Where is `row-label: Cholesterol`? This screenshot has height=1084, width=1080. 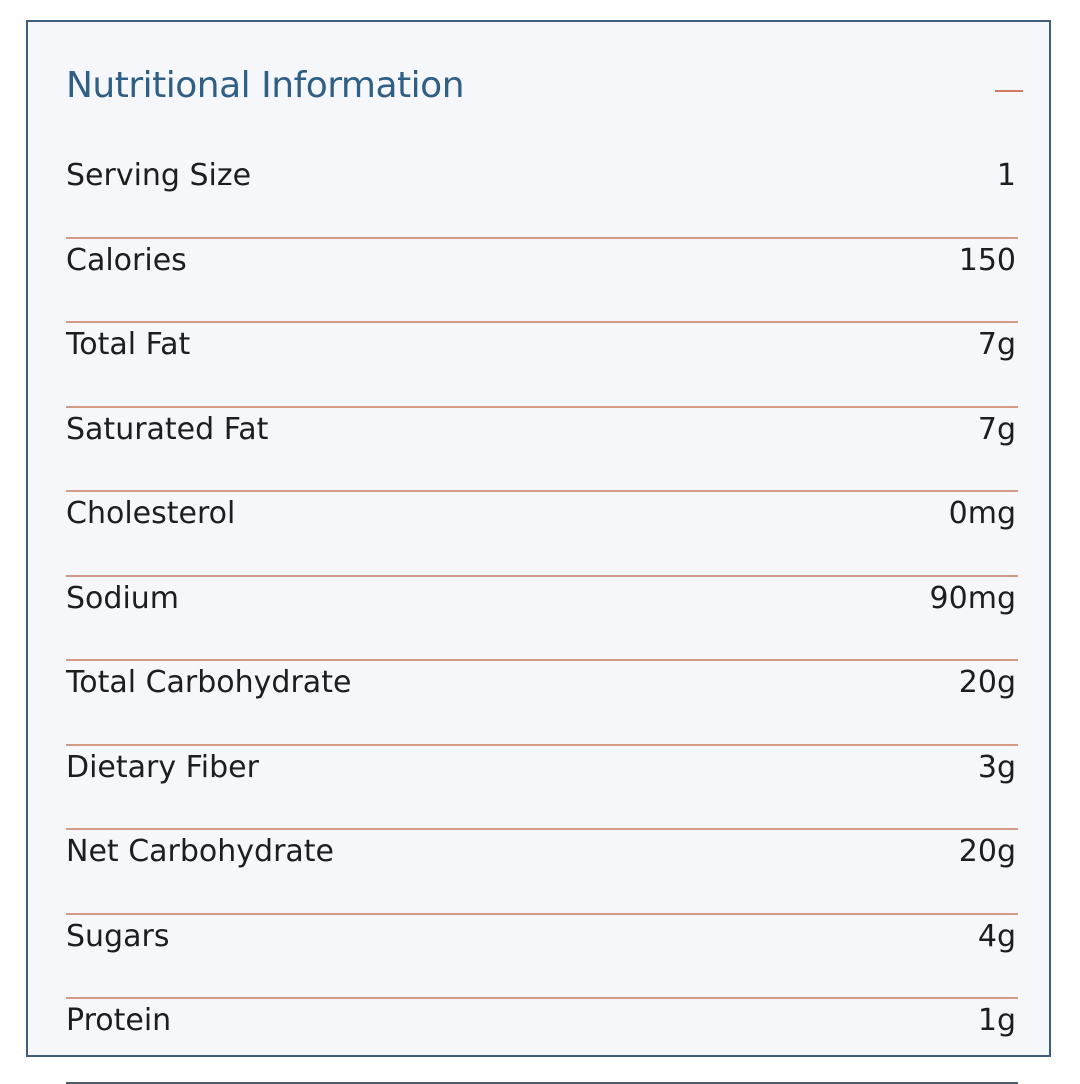
row-label: Cholesterol is located at coordinates (151, 513).